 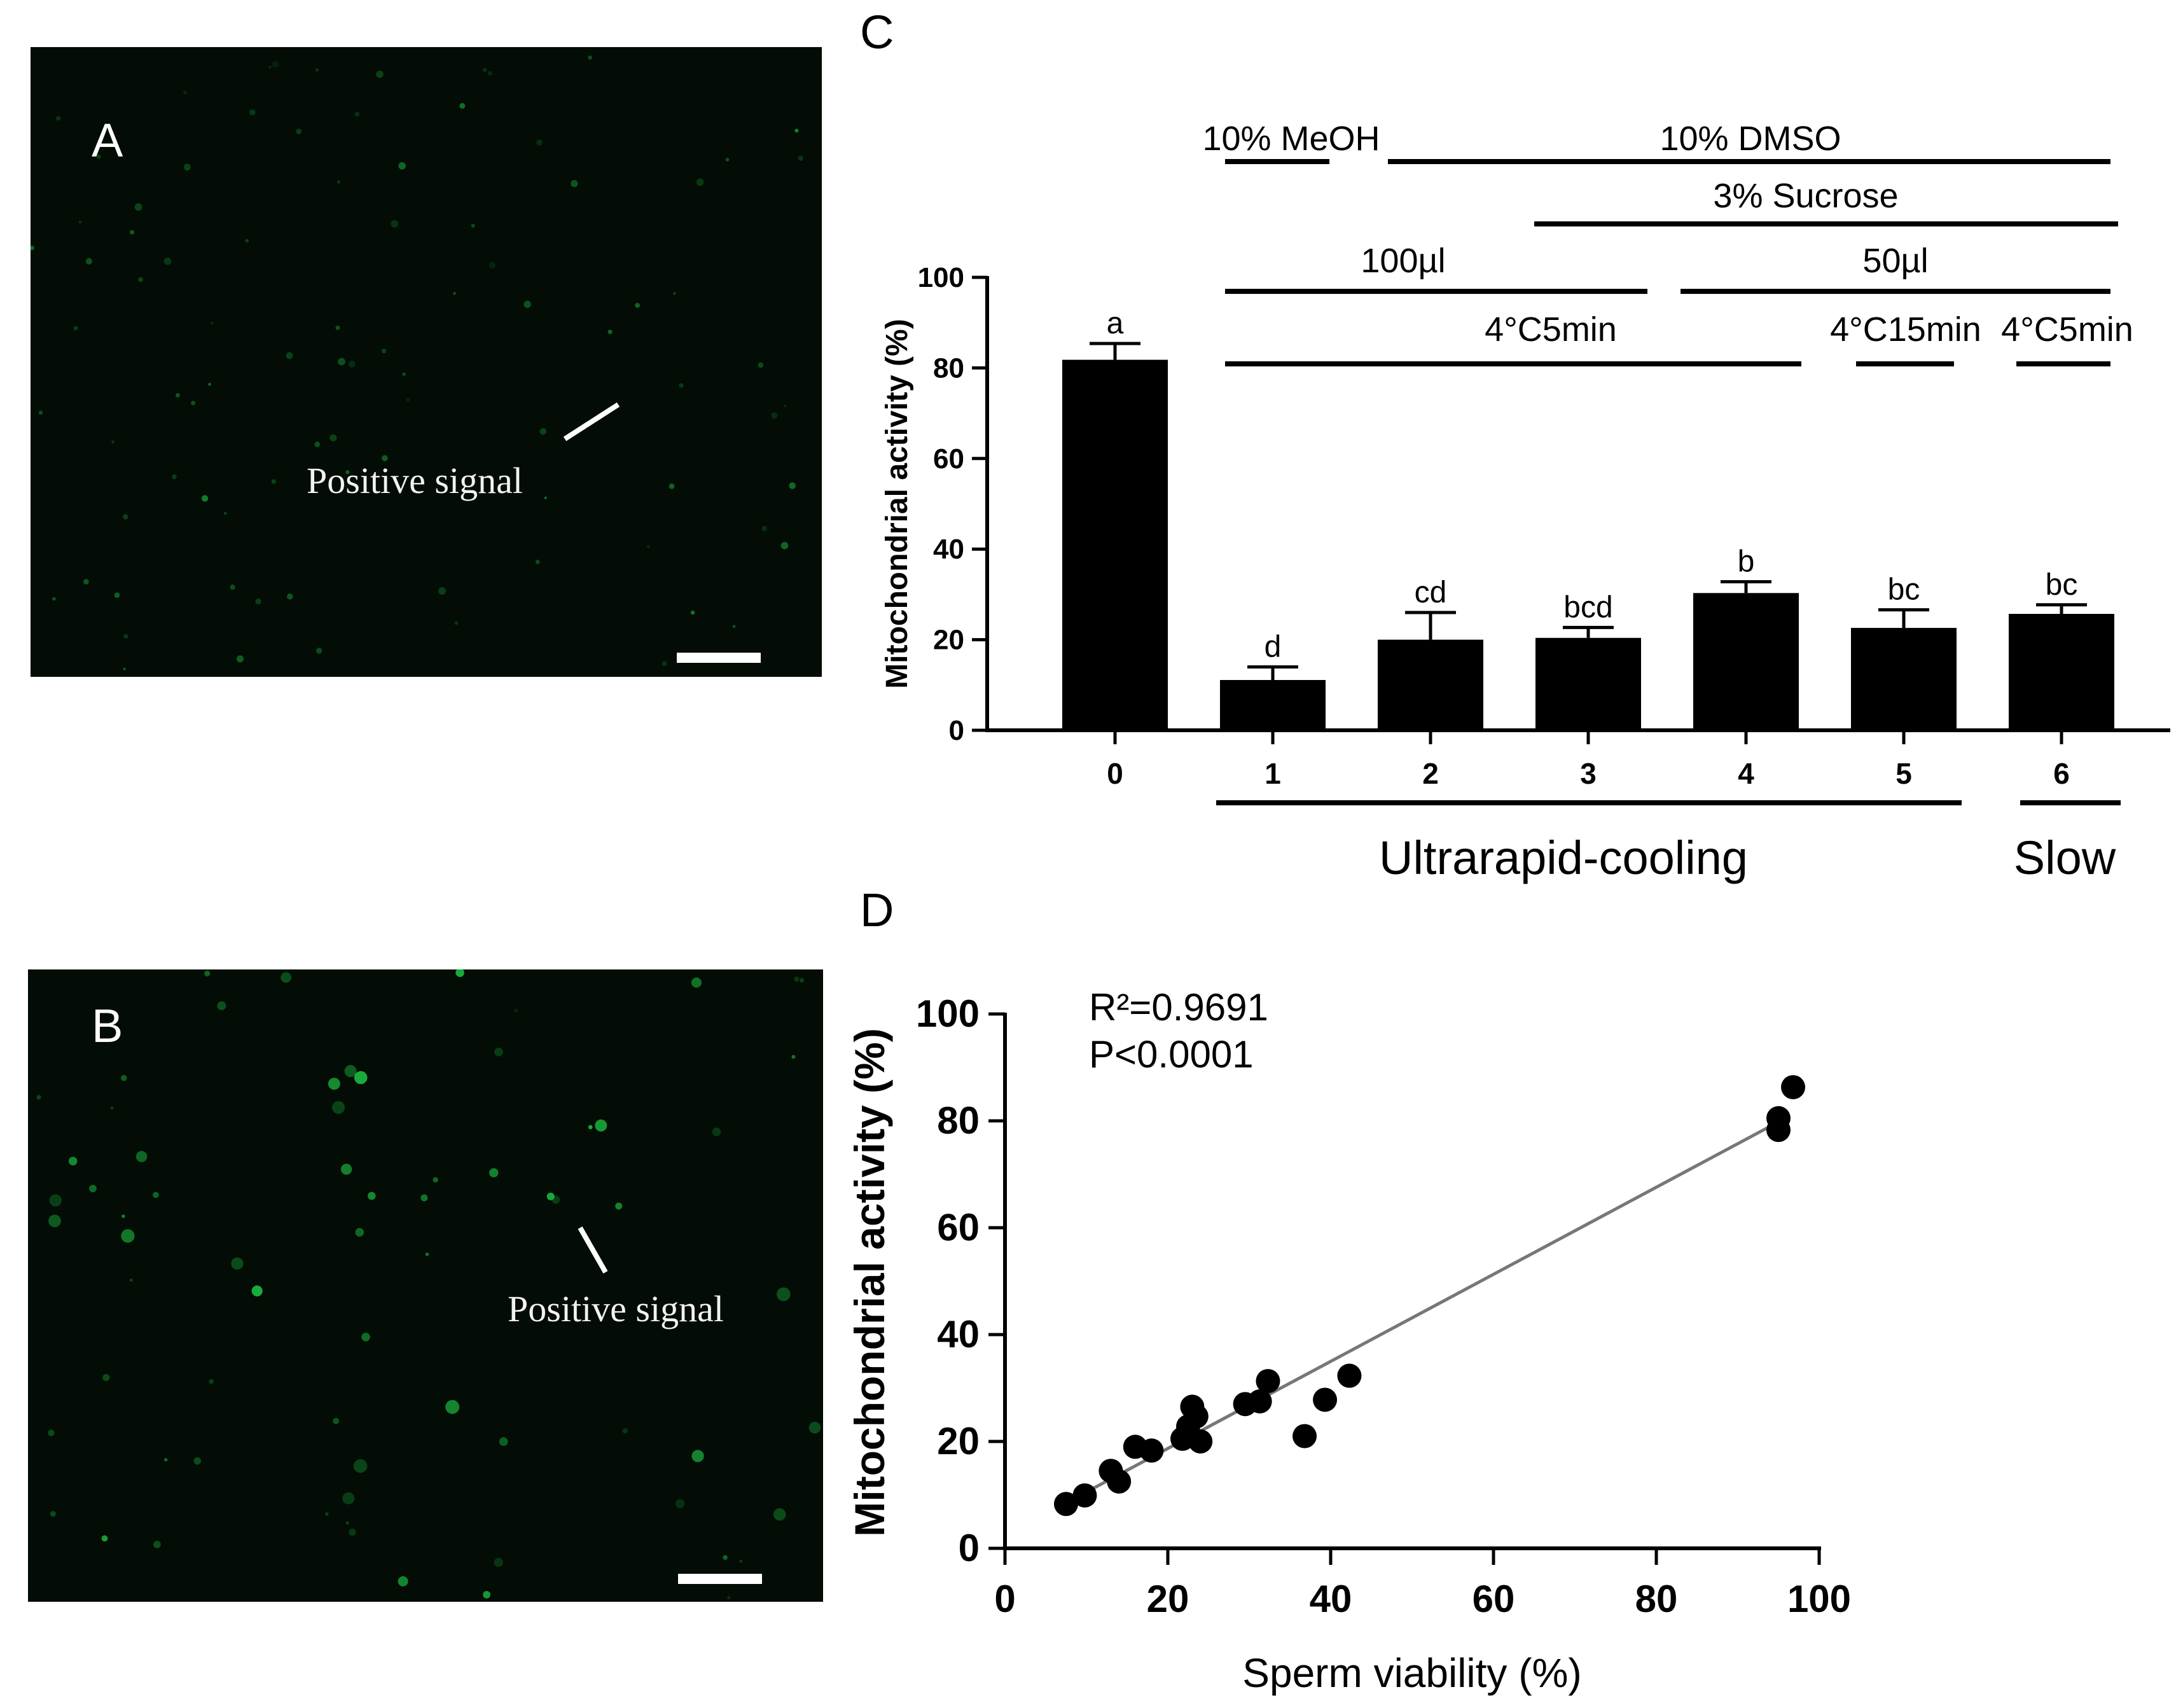 What do you see at coordinates (719, 658) in the screenshot?
I see `scale-bar-a` at bounding box center [719, 658].